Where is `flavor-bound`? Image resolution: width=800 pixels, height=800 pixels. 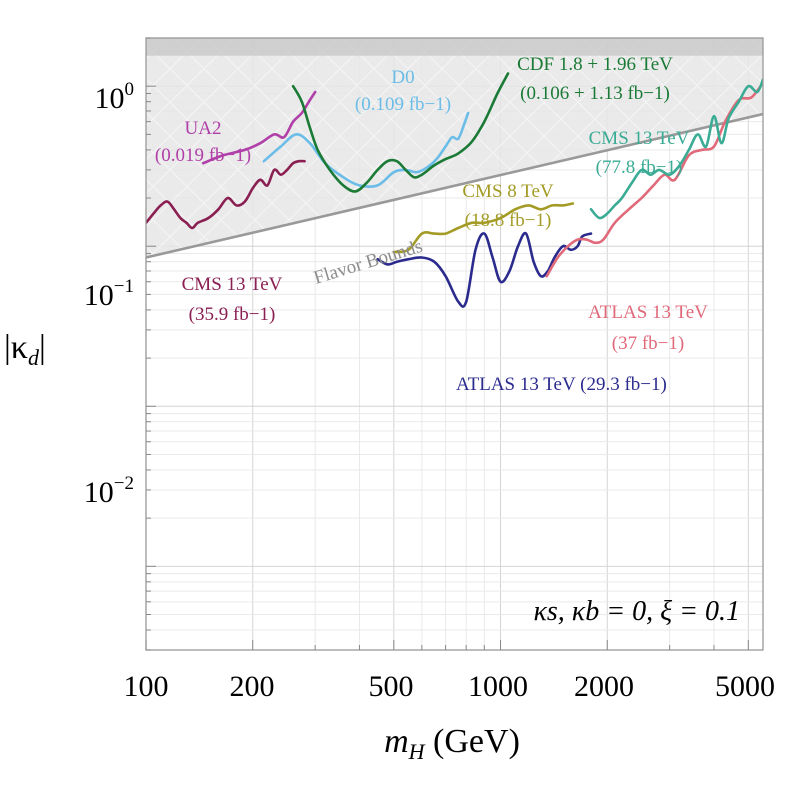
flavor-bound is located at coordinates (454, 185).